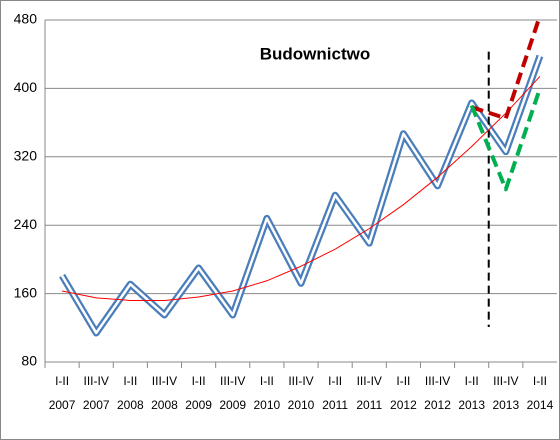 The width and height of the screenshot is (560, 440). What do you see at coordinates (26, 87) in the screenshot?
I see `y-tick-label: 400` at bounding box center [26, 87].